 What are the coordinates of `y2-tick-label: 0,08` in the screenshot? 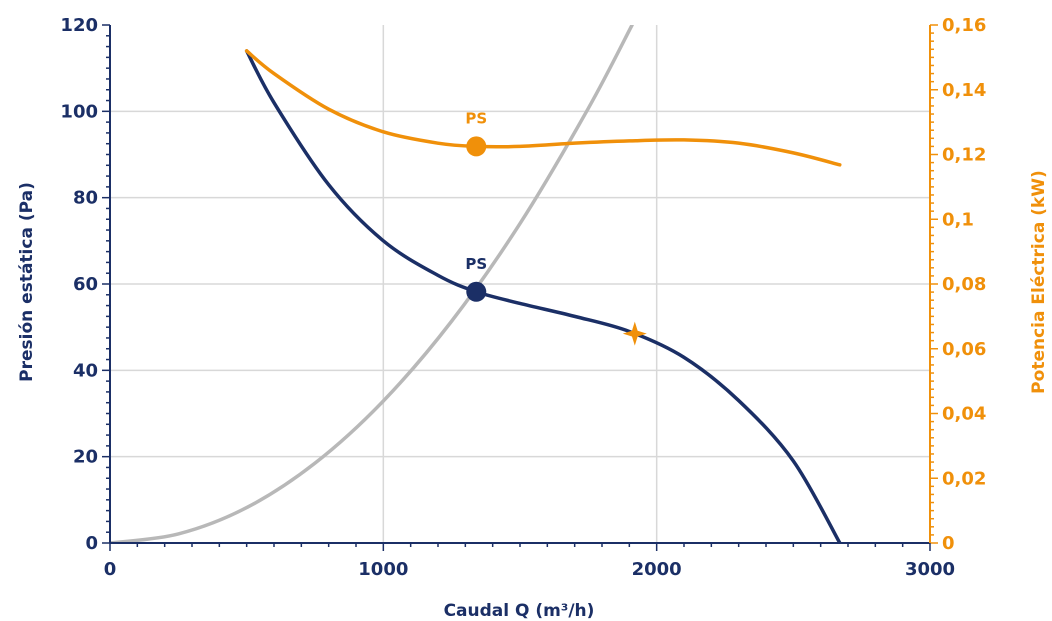 It's located at (964, 284).